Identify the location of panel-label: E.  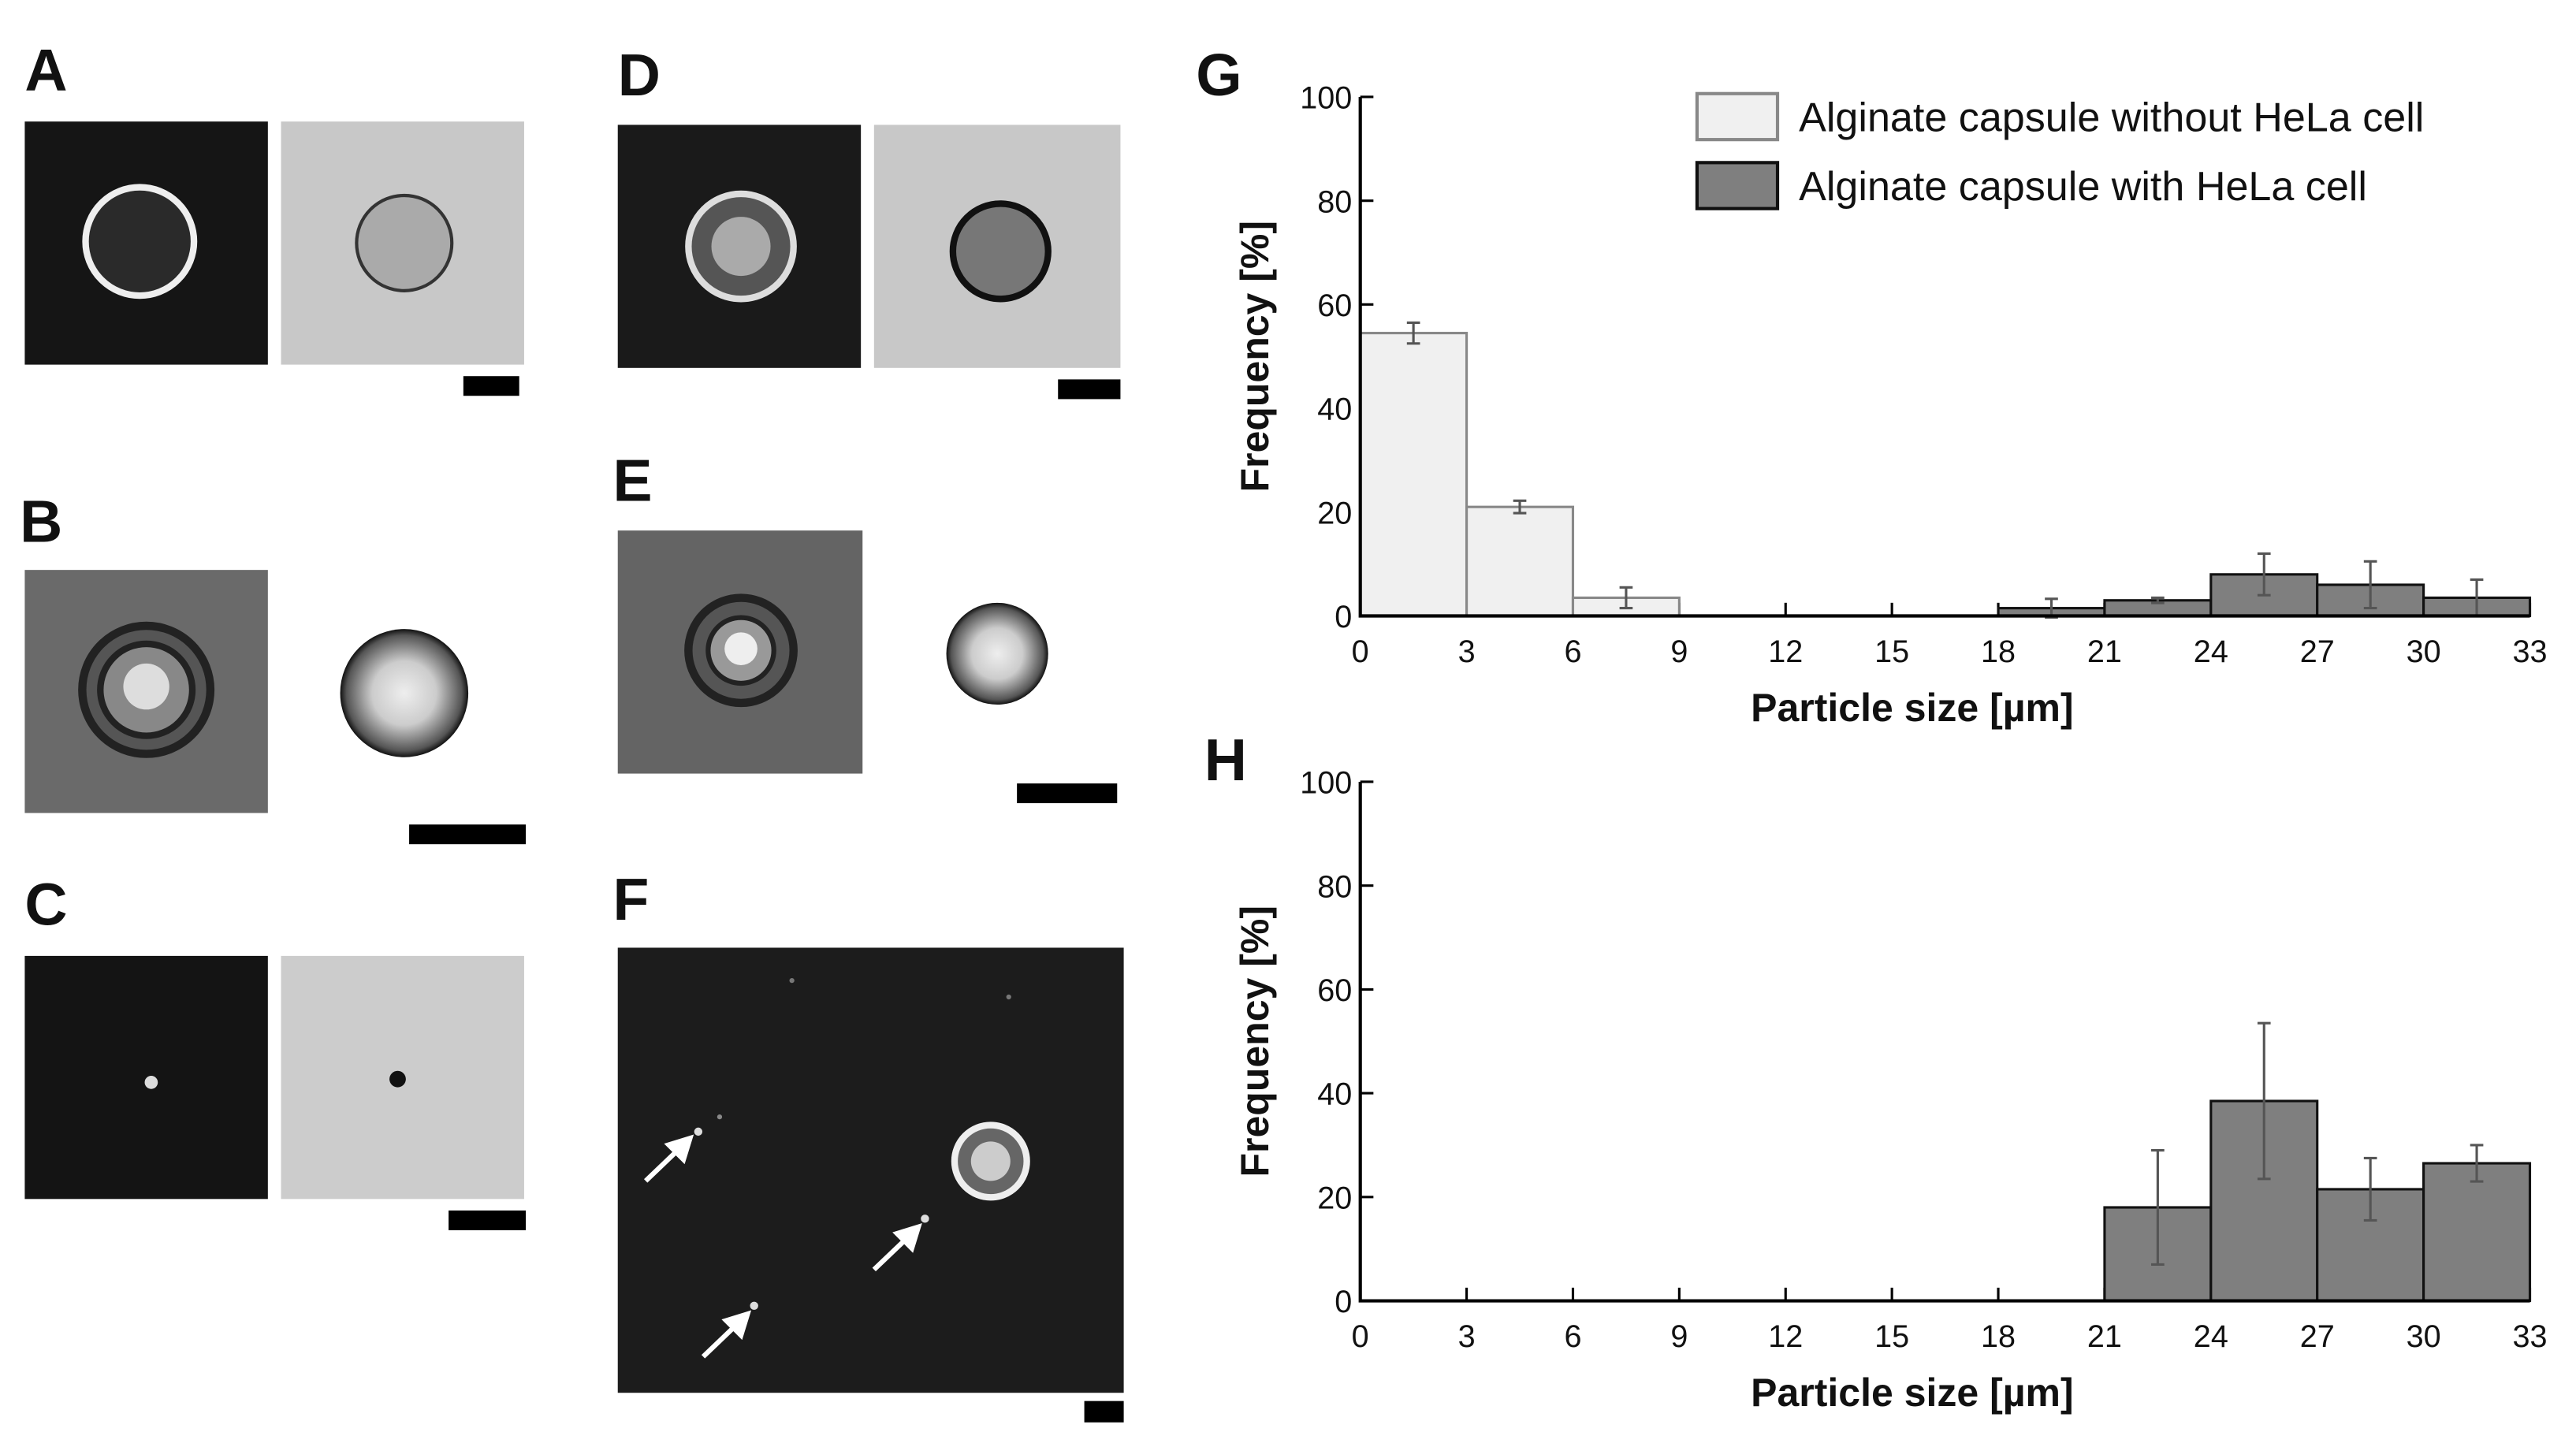
(632, 481).